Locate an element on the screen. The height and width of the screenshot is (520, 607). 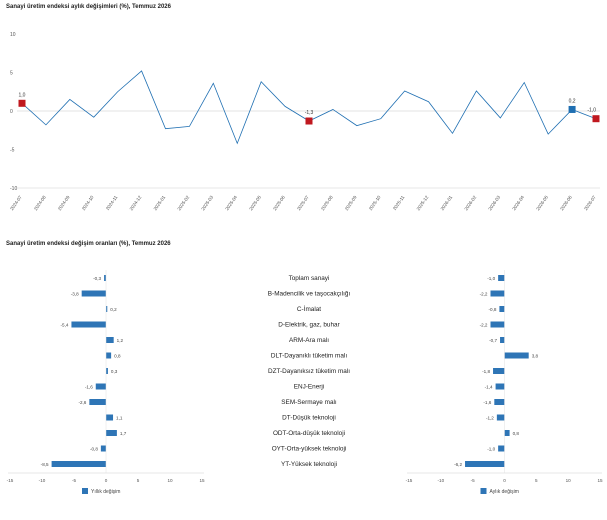
bar-value-label: -0,3 is located at coordinates (97, 278).